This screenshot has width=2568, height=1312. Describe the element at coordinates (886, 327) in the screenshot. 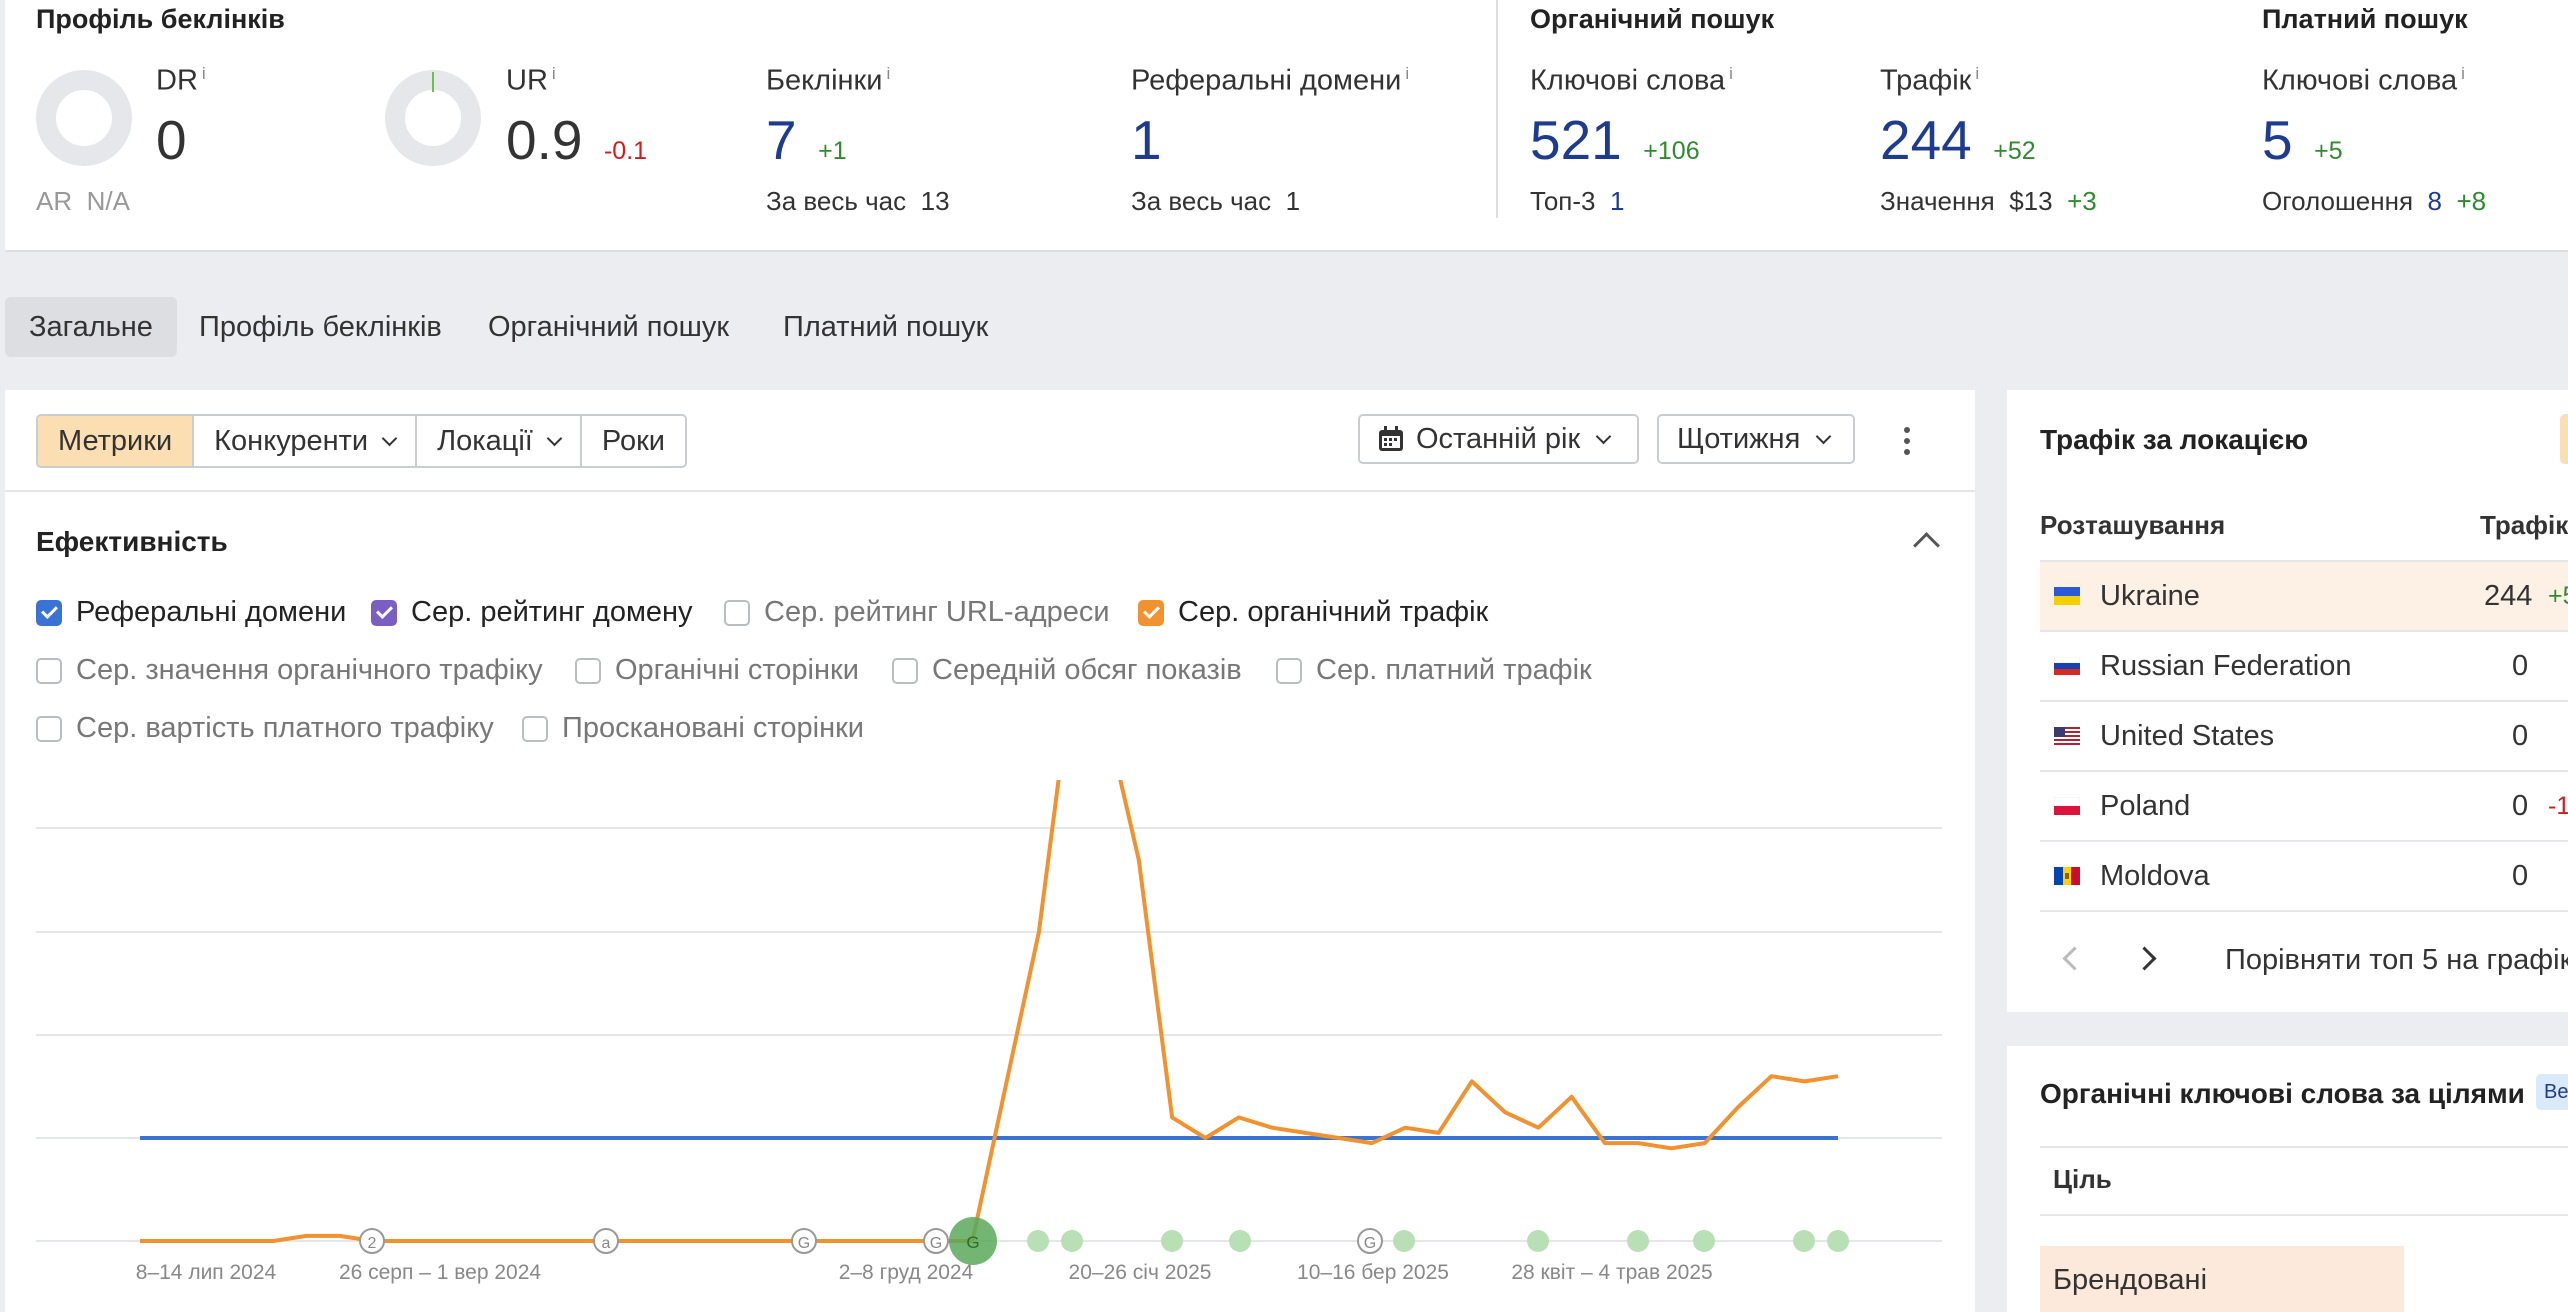

I see `tab-paid-search: Платний пошук` at that location.